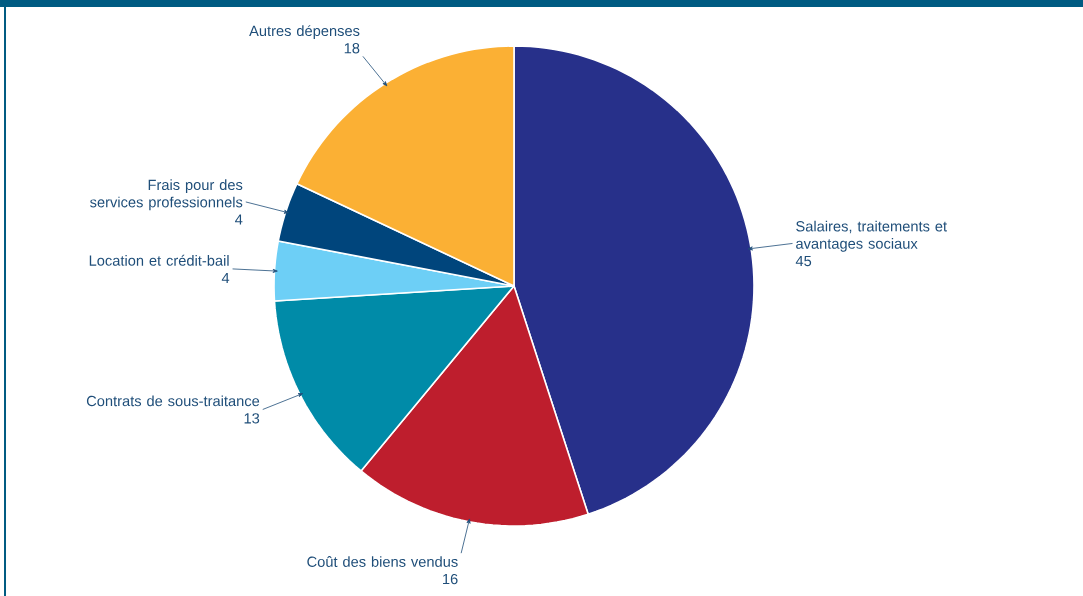 Image resolution: width=1083 pixels, height=596 pixels. Describe the element at coordinates (871, 236) in the screenshot. I see `slice-label: Salaires, traitements et avantages sociaux` at that location.